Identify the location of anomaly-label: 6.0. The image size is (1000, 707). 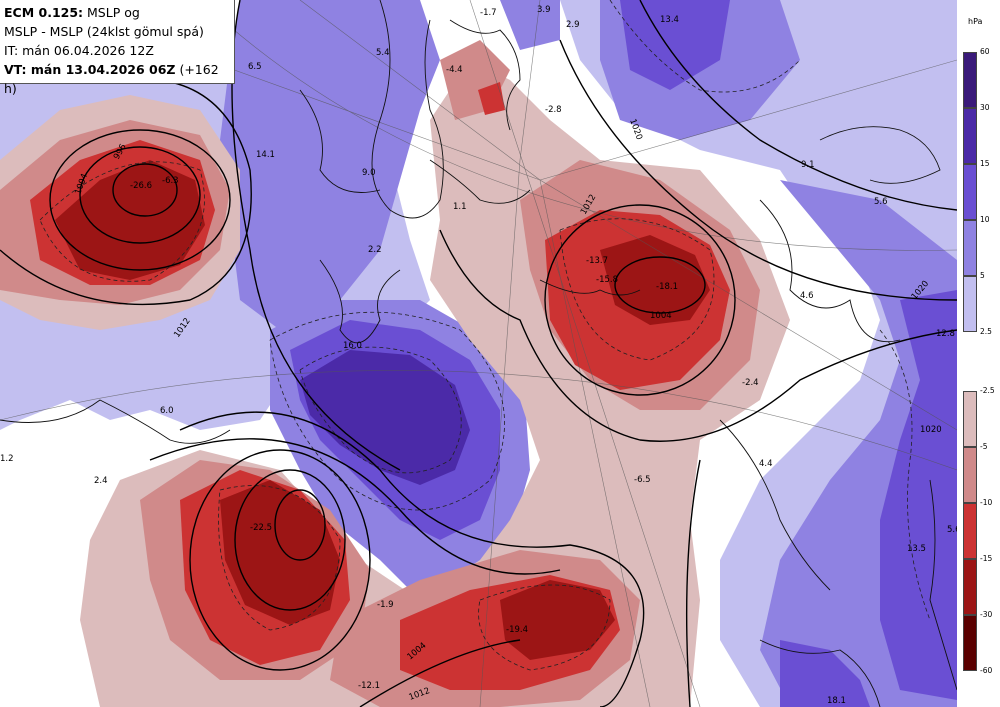
(167, 411).